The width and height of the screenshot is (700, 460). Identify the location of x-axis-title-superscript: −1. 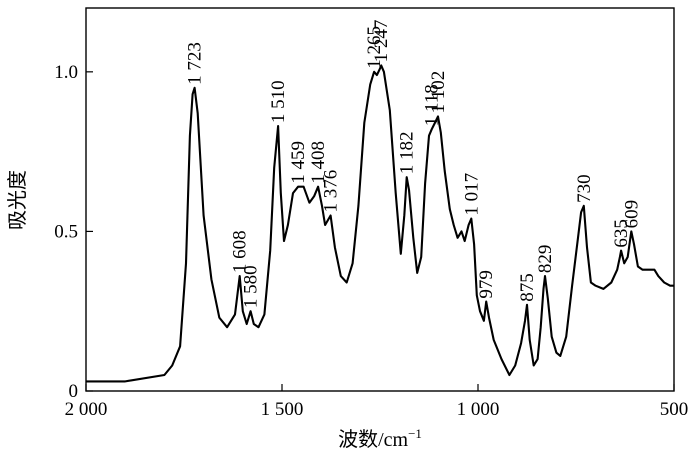
(415, 433).